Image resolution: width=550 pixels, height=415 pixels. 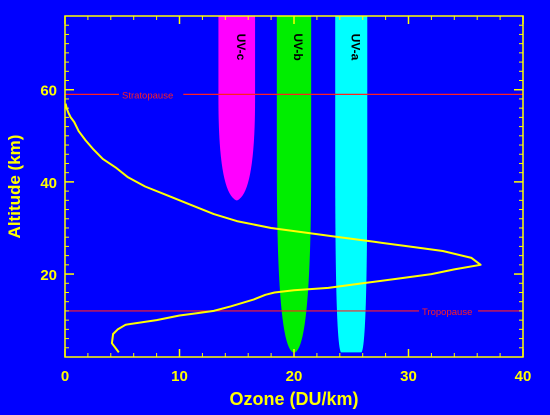 I want to click on x-tick-label-1: 10, so click(x=179, y=376).